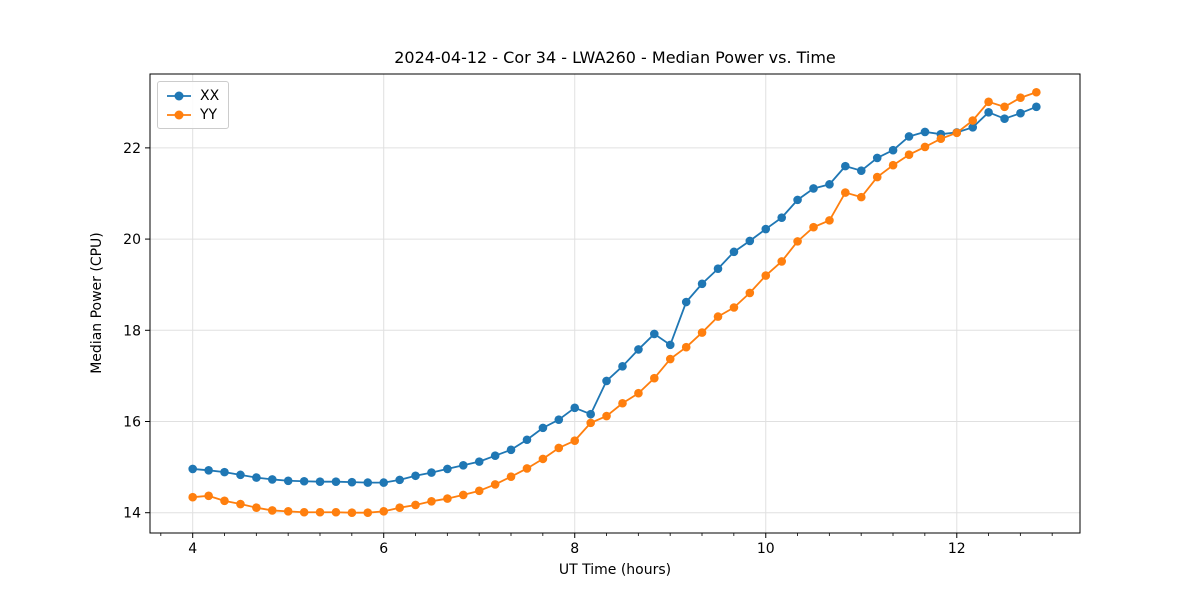  I want to click on legend: XX YY, so click(193, 105).